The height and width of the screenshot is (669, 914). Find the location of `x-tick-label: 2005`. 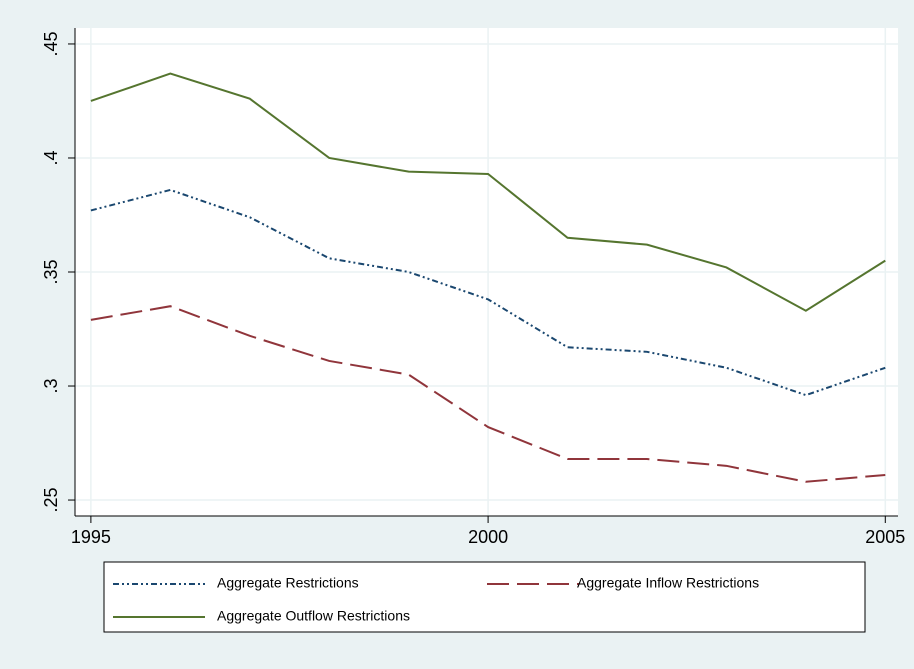

x-tick-label: 2005 is located at coordinates (885, 537).